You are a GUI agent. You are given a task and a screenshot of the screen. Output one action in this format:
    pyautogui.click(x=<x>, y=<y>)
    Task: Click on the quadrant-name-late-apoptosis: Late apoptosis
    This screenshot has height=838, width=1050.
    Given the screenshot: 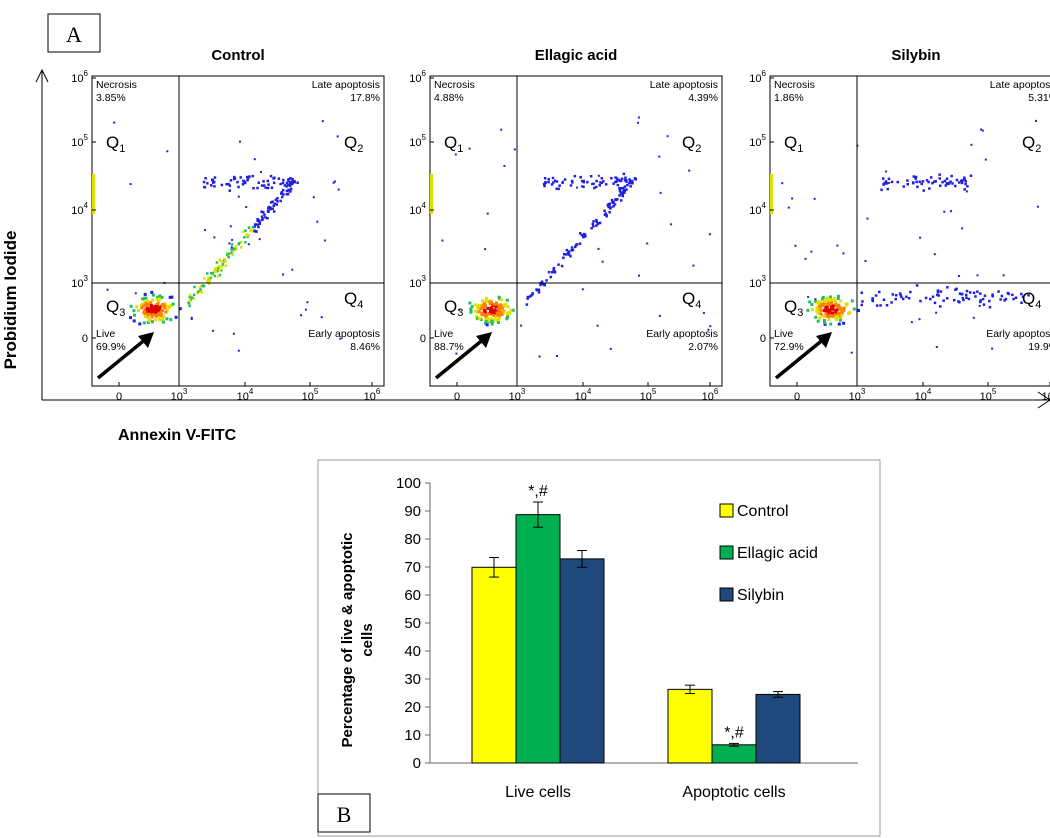 What is the action you would take?
    pyautogui.click(x=684, y=85)
    